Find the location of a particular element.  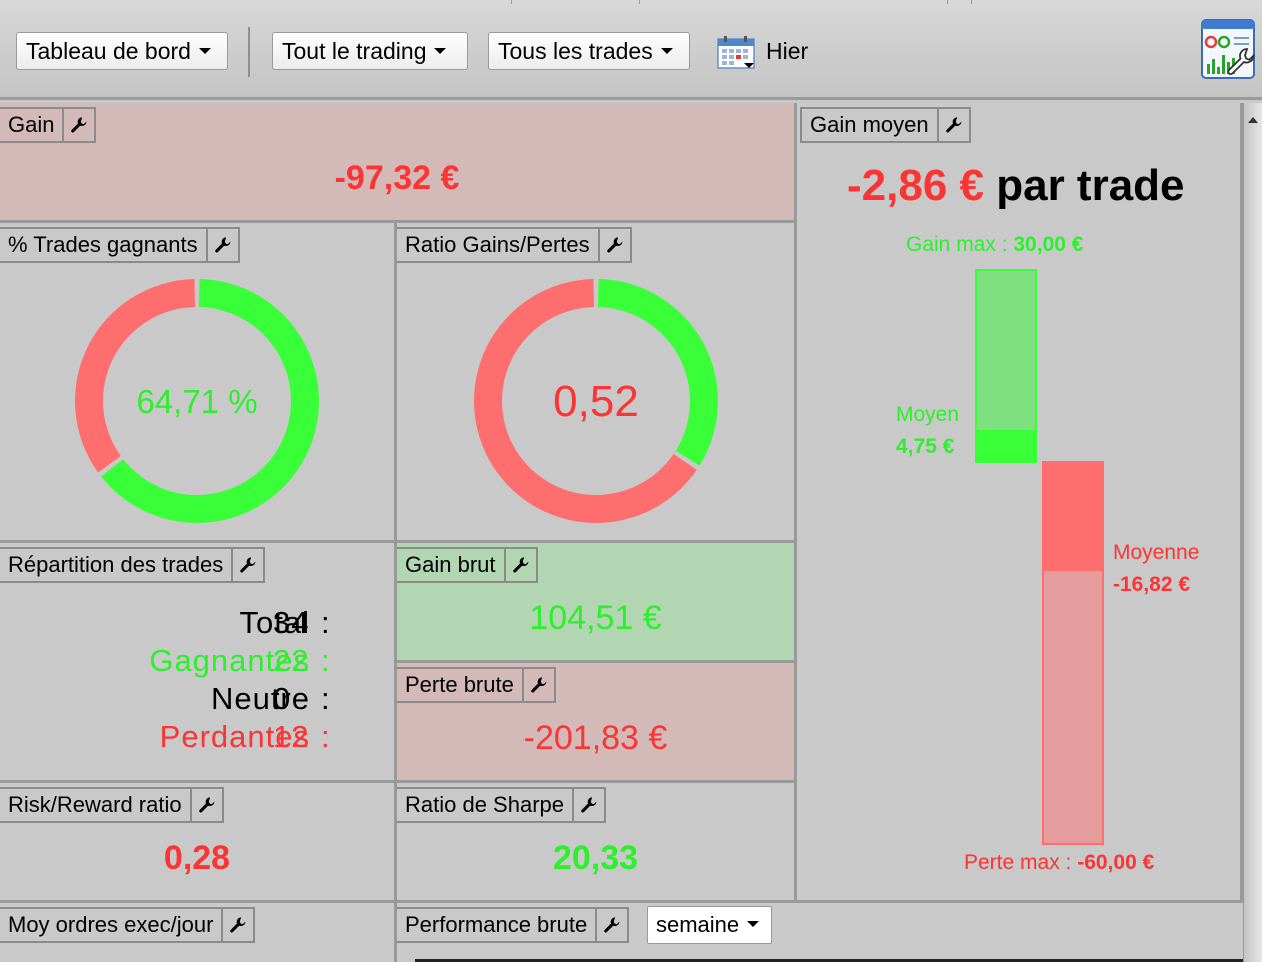

gross-loss-value: -201,83 € is located at coordinates (595, 738).